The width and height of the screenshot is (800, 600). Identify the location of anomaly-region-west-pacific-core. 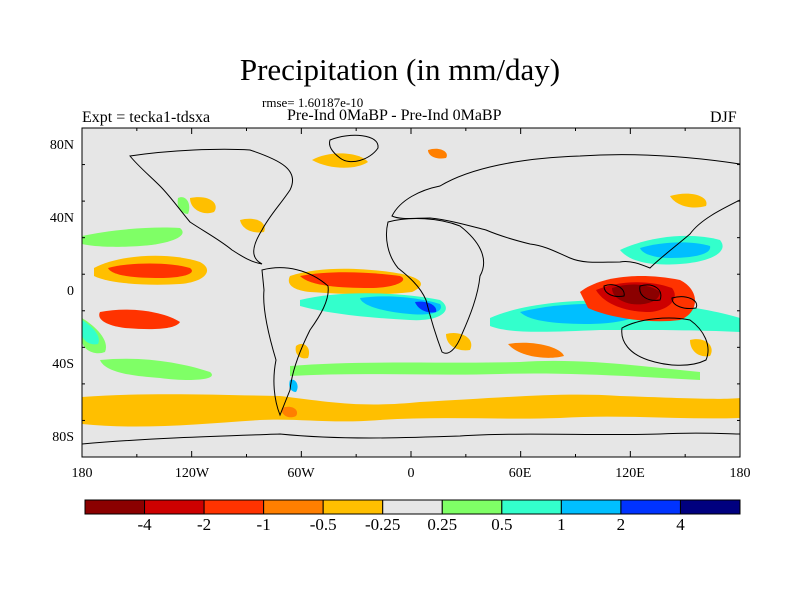
(675, 250).